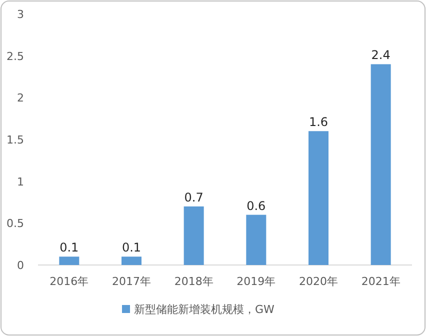 Image resolution: width=426 pixels, height=336 pixels. Describe the element at coordinates (194, 281) in the screenshot. I see `x-tick-label: 2018年` at that location.